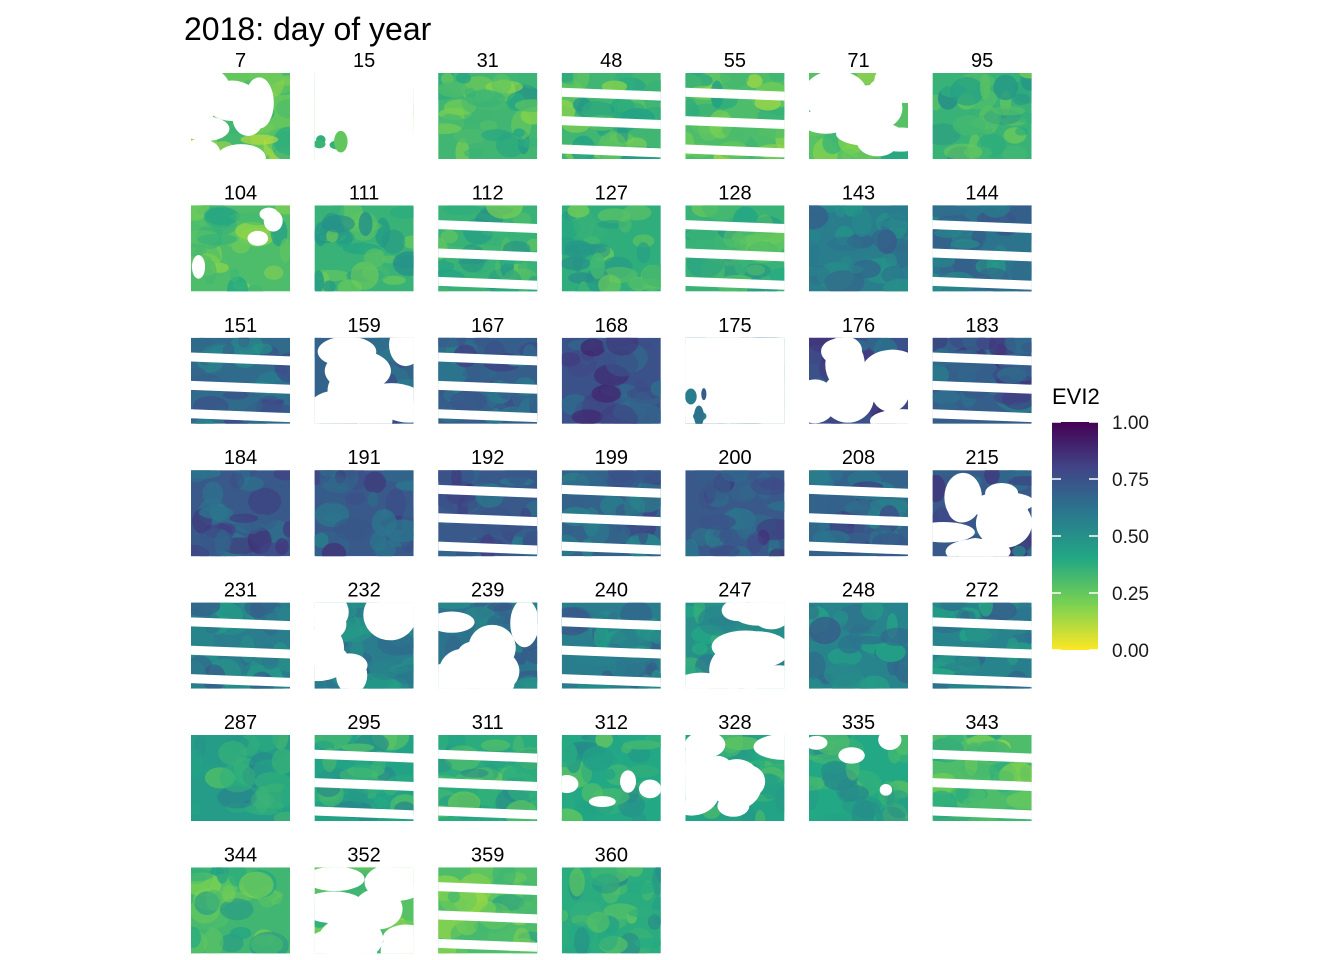 This screenshot has height=960, width=1344. Describe the element at coordinates (363, 591) in the screenshot. I see `facet-label: 232` at that location.